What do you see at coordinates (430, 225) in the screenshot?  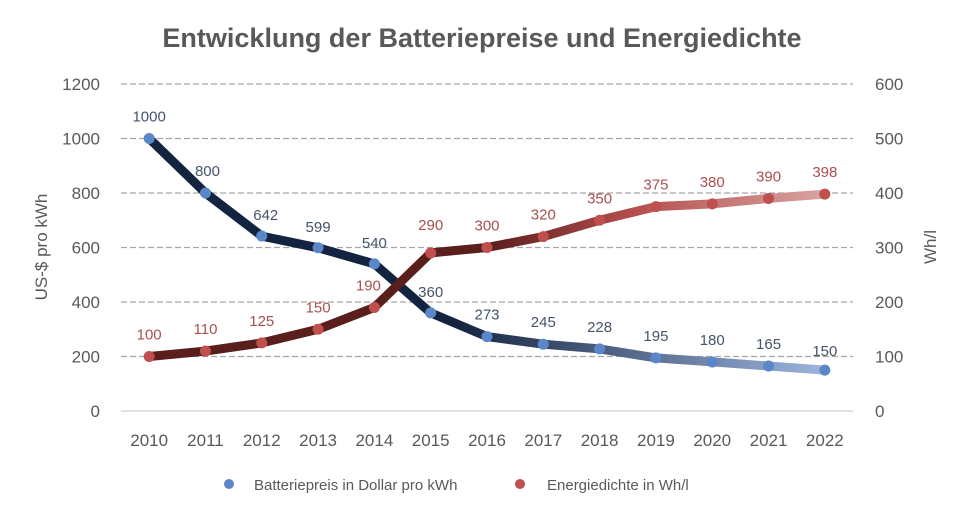 I see `data-label-energy-density: 290` at bounding box center [430, 225].